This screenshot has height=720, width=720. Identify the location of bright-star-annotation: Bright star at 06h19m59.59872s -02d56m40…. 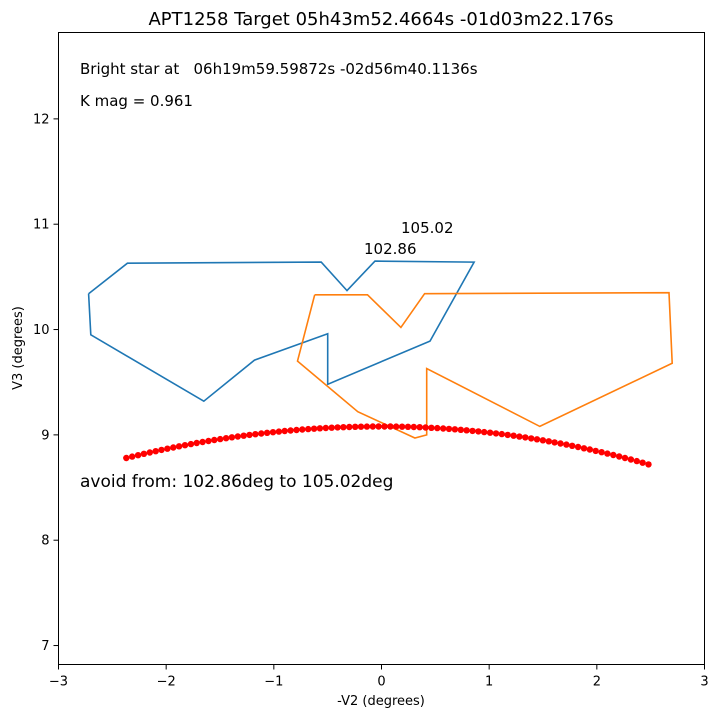
(279, 69).